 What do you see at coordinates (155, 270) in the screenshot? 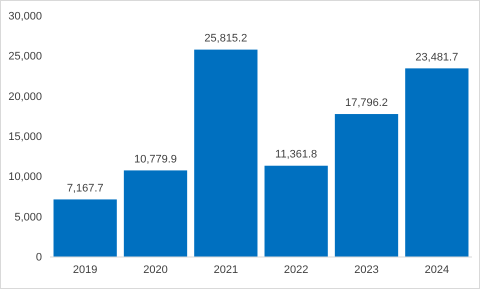
I see `x-tick-label: 2020` at bounding box center [155, 270].